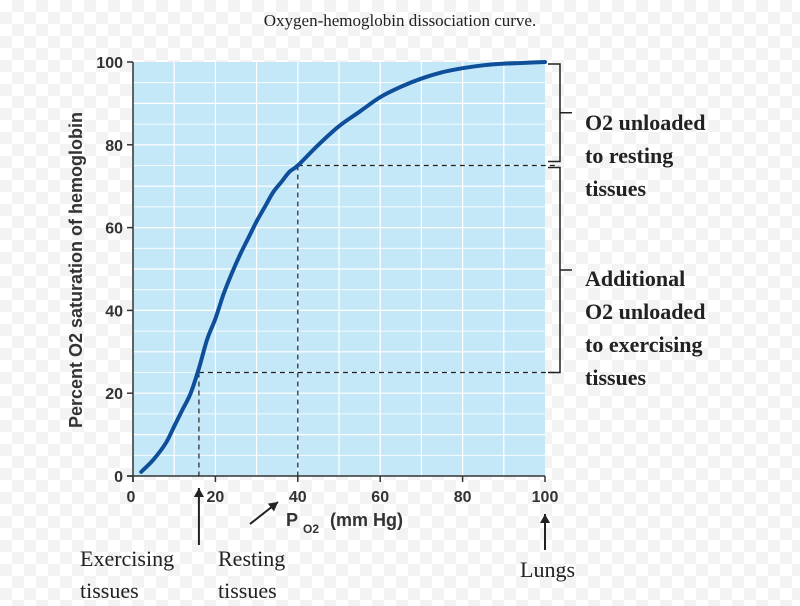  I want to click on y-tick-label: 20, so click(114, 394).